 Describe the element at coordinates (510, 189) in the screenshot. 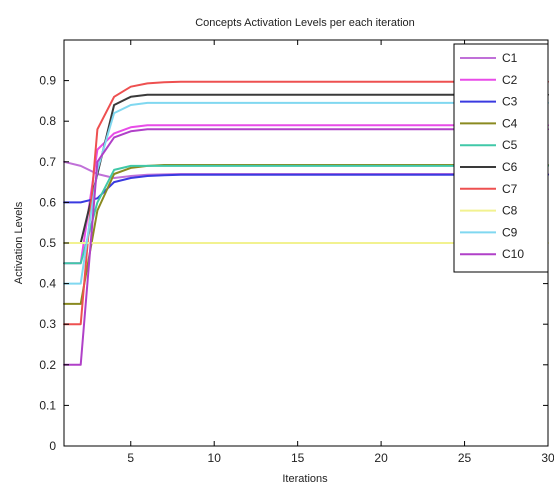

I see `legend-label-c7: C7` at that location.